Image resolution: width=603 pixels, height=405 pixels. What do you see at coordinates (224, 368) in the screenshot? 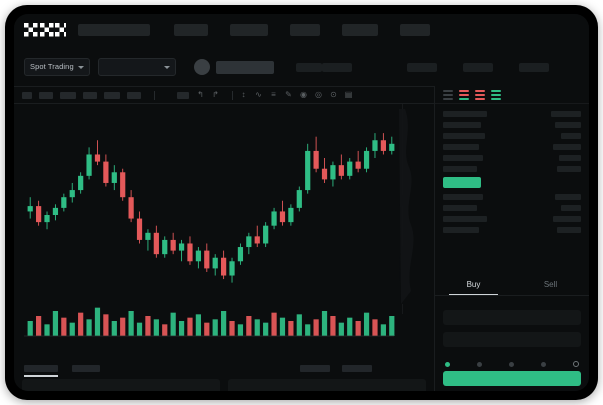
I see `chart-footer-tabs` at bounding box center [224, 368].